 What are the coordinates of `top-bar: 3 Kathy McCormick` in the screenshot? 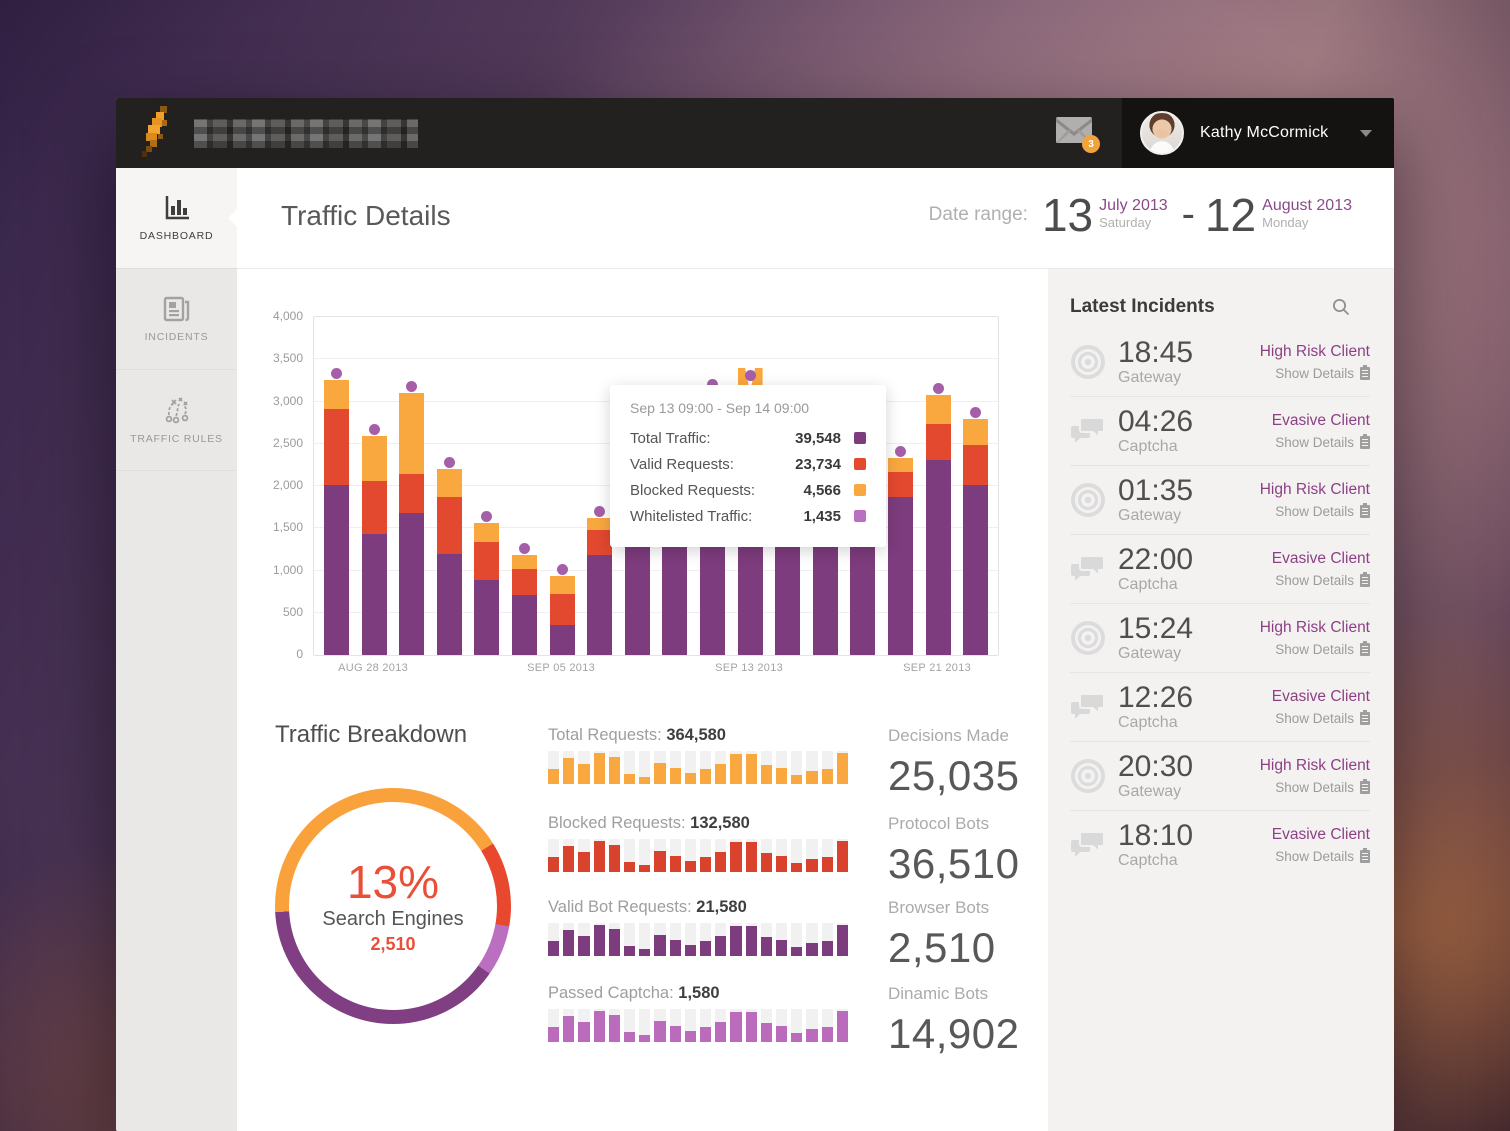 It's located at (755, 133).